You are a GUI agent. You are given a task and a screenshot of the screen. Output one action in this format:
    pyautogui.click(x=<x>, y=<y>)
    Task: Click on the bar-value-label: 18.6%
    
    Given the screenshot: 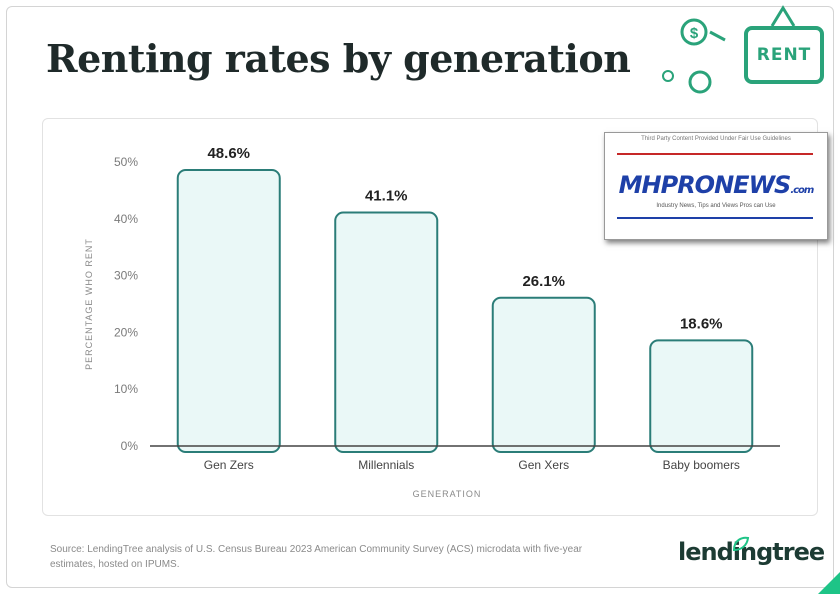 What is the action you would take?
    pyautogui.click(x=701, y=323)
    